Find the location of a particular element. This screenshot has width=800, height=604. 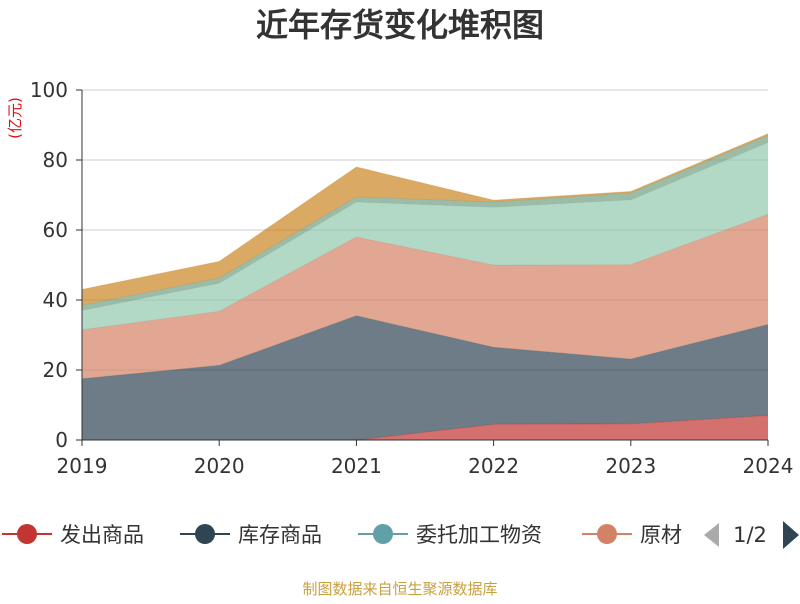

y-tick-label: 60 is located at coordinates (55, 230).